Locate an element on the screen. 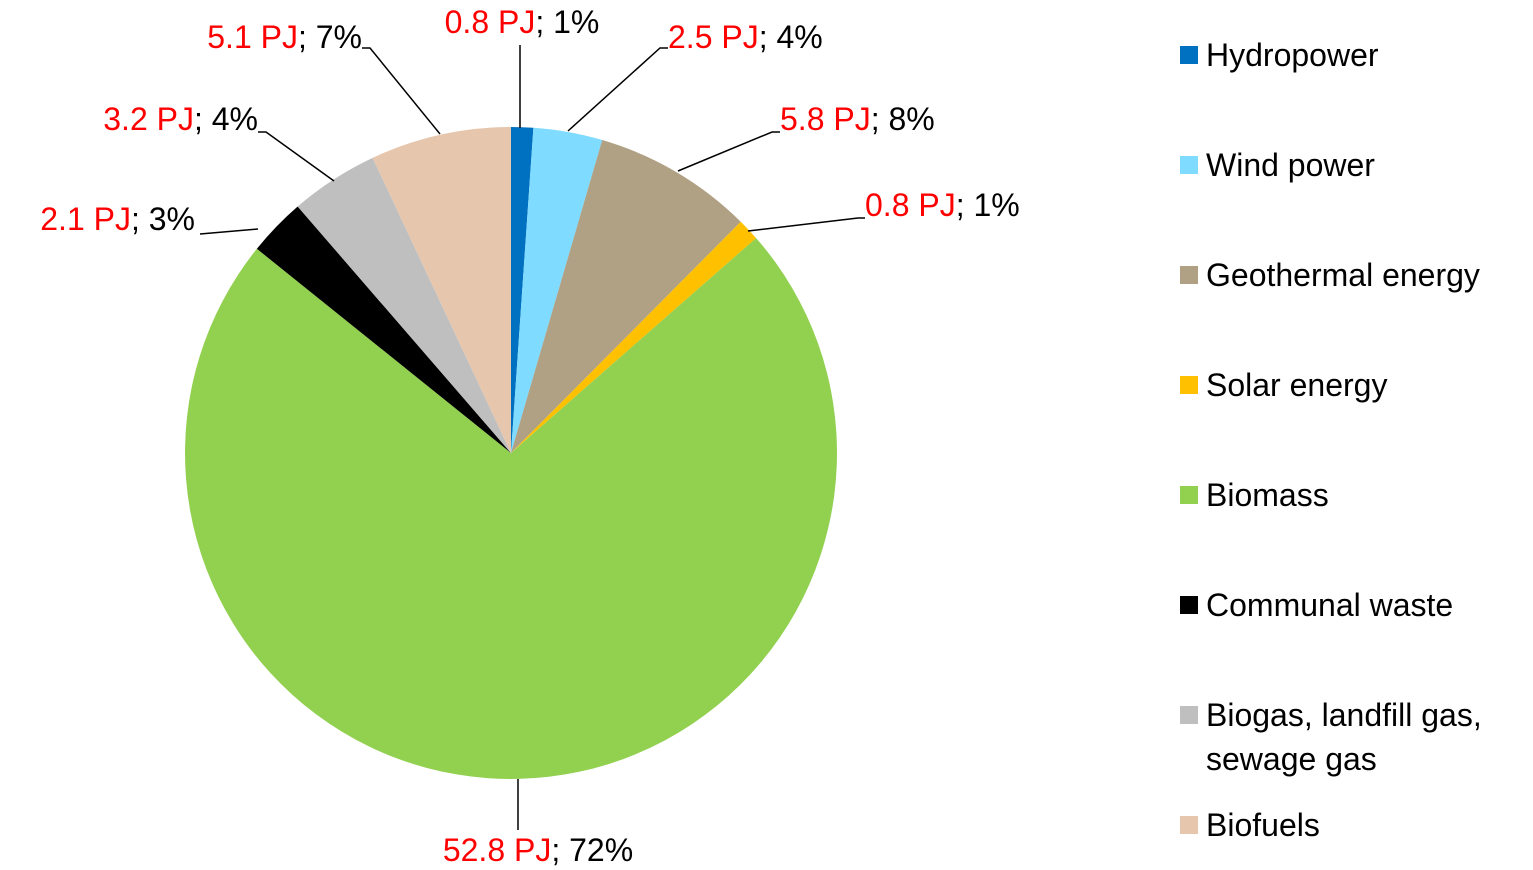  data-label: 2.1 PJ; 3% is located at coordinates (117, 219).